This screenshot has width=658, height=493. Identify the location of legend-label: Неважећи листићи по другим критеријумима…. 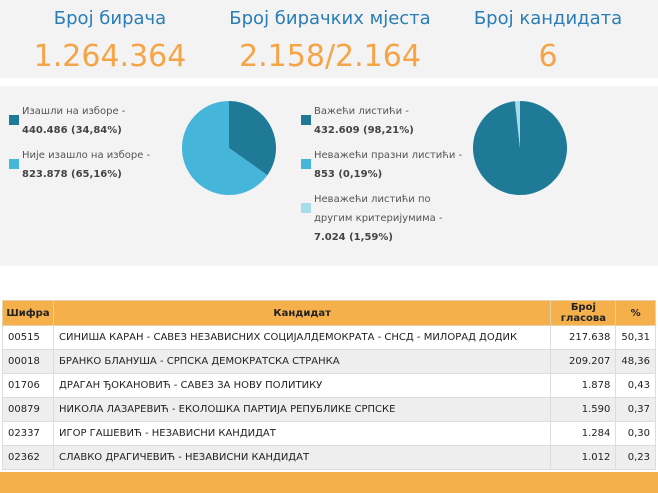
(378, 209).